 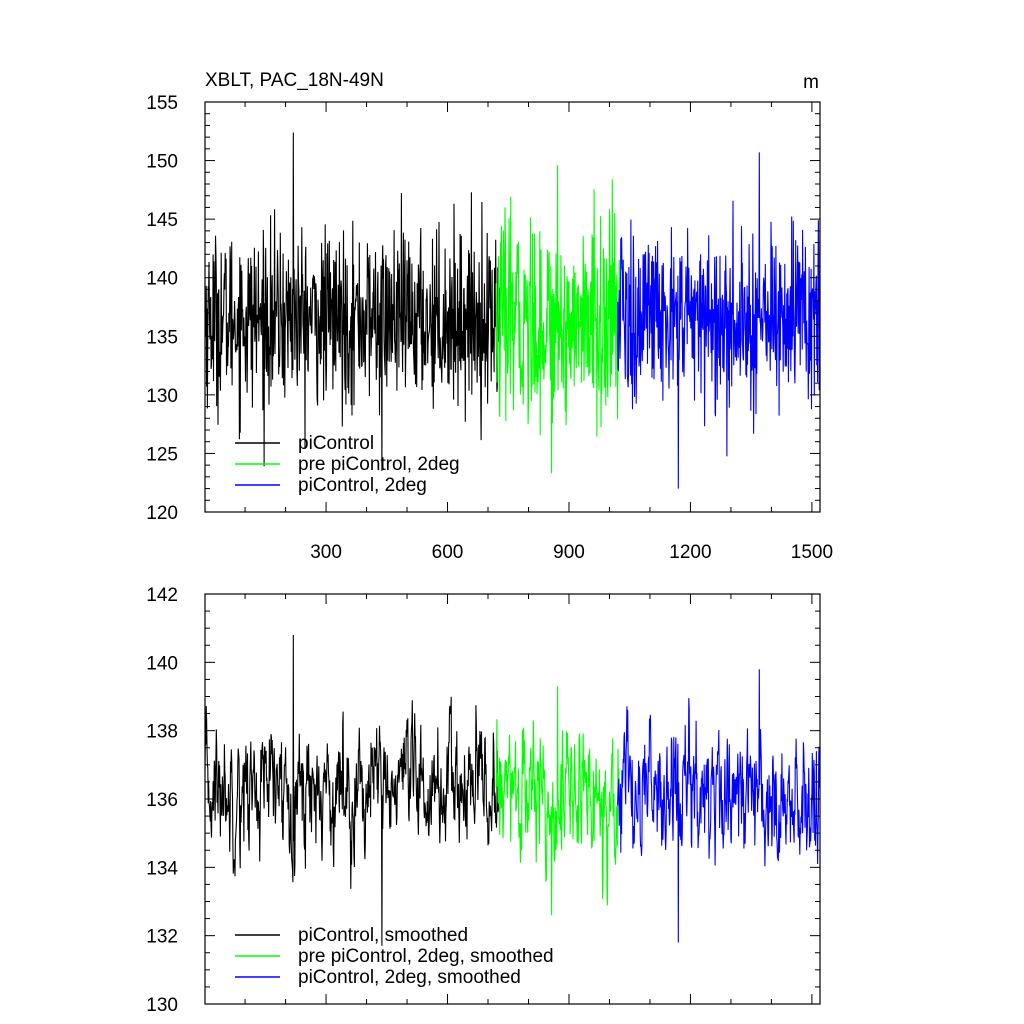 I want to click on legend-label: piControl, so click(x=336, y=443).